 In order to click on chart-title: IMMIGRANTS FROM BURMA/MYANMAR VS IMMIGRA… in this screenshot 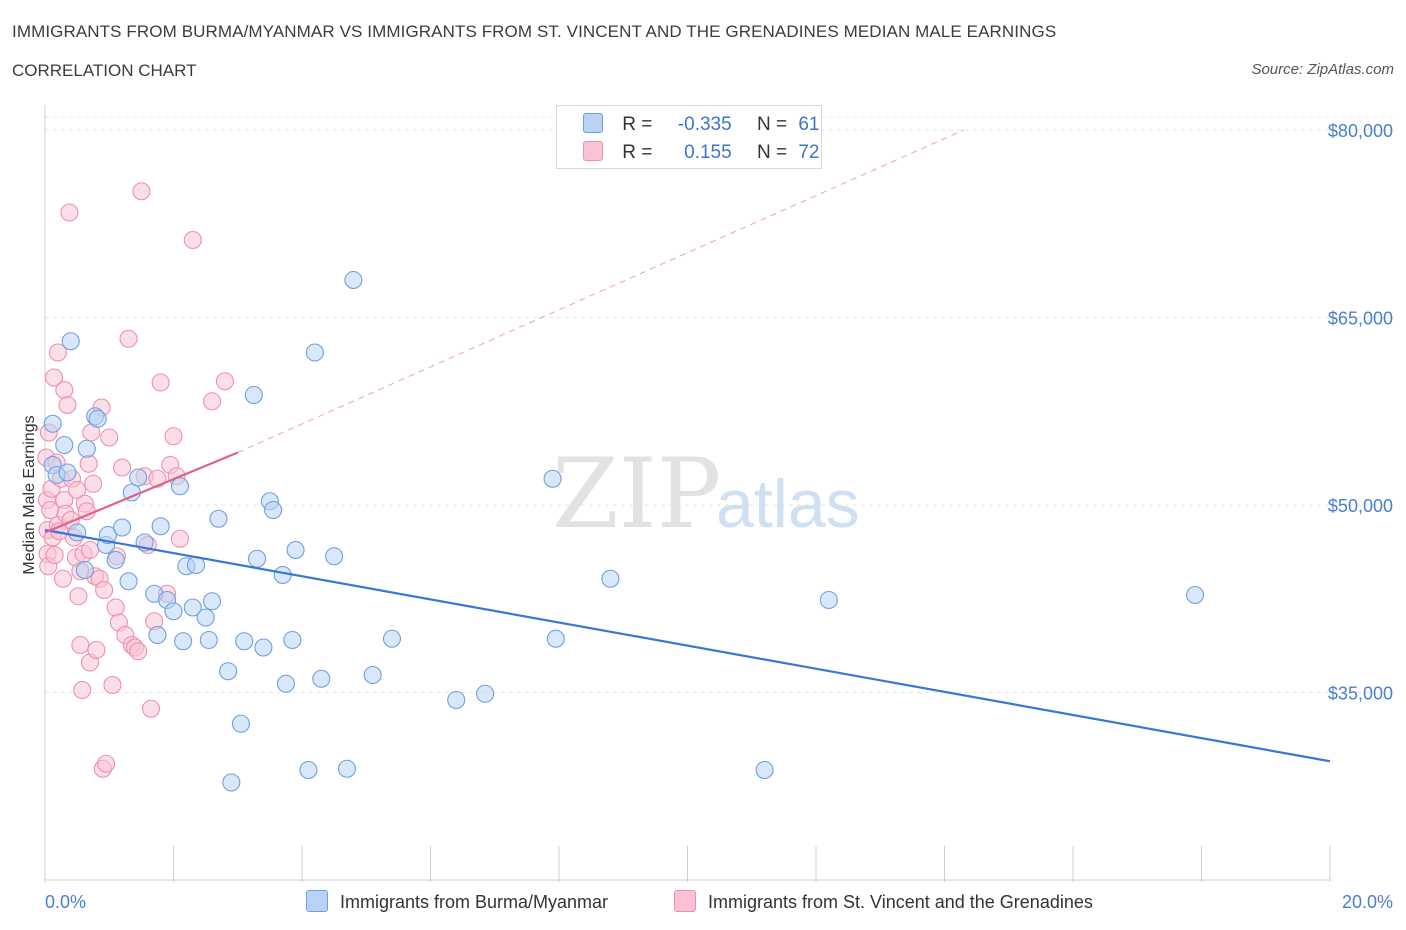, I will do `click(534, 31)`.